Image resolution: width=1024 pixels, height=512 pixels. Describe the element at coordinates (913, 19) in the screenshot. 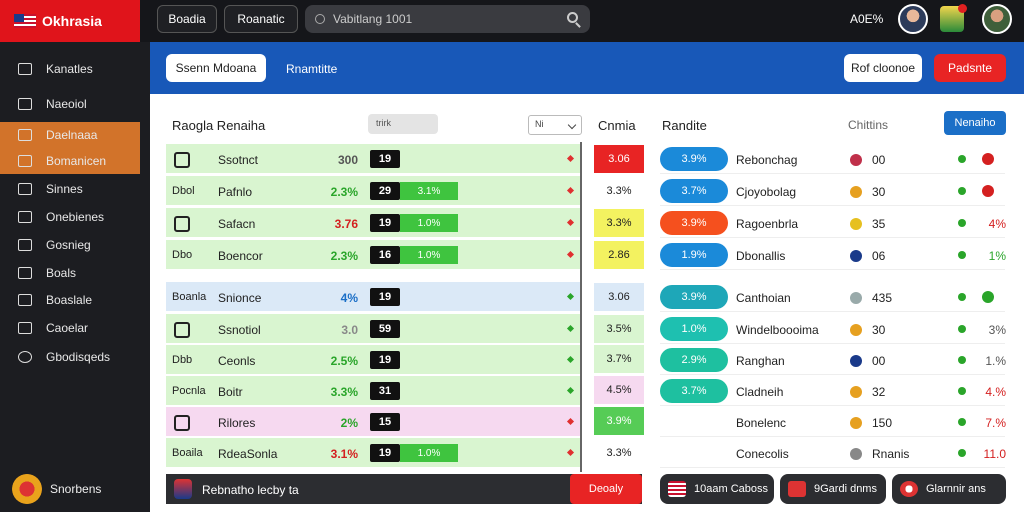

I see `avatar` at that location.